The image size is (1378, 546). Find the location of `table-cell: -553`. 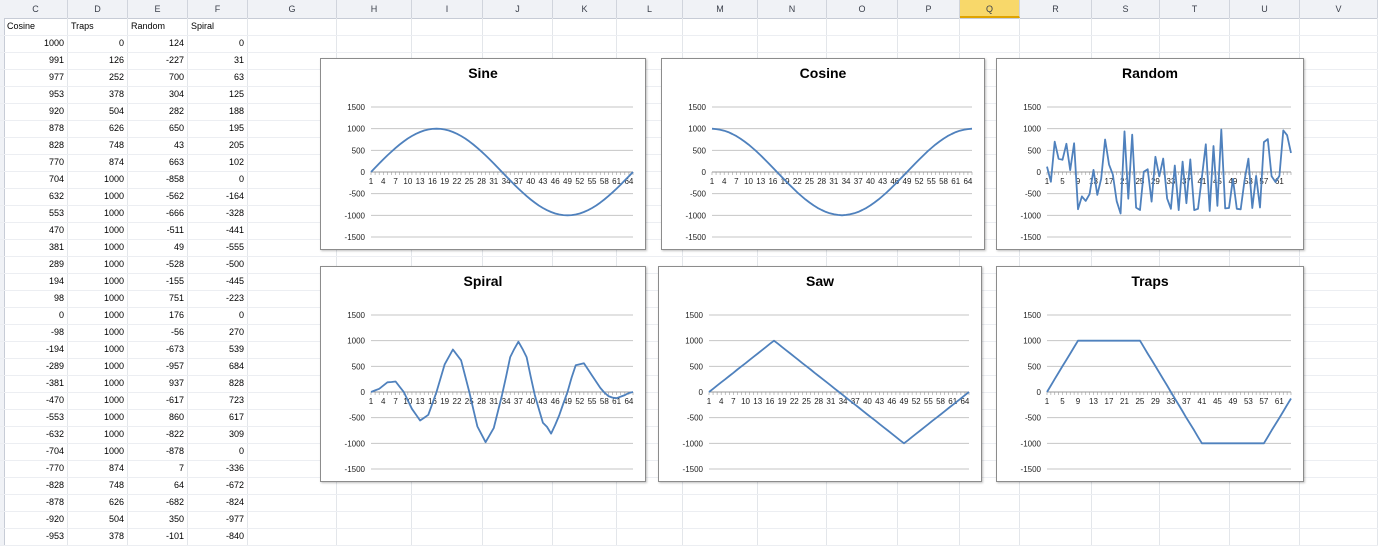

table-cell: -553 is located at coordinates (54, 417).